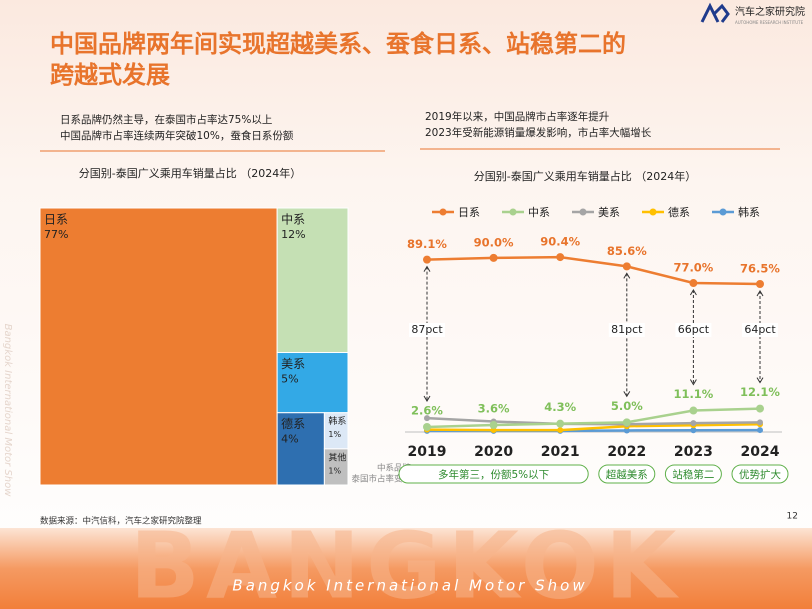 This screenshot has width=812, height=609. What do you see at coordinates (289, 379) in the screenshot?
I see `cell-value: 5%` at bounding box center [289, 379].